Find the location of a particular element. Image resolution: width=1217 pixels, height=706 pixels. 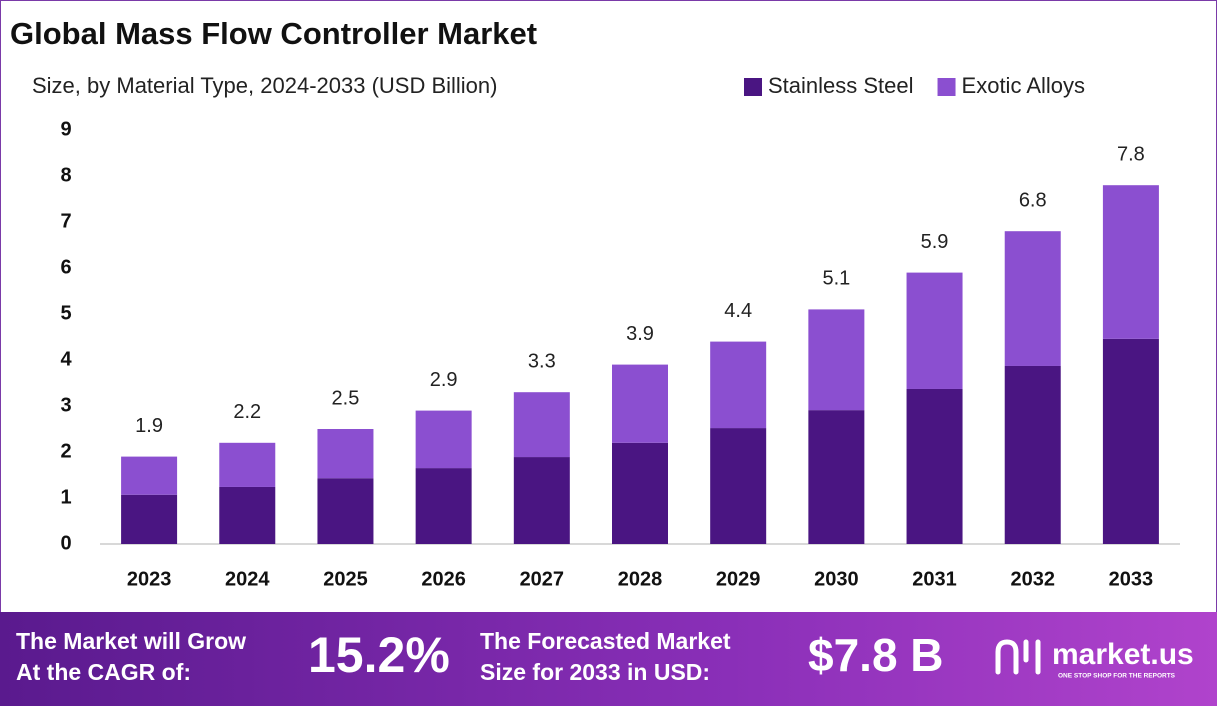

brand-logo is located at coordinates (1018, 657).